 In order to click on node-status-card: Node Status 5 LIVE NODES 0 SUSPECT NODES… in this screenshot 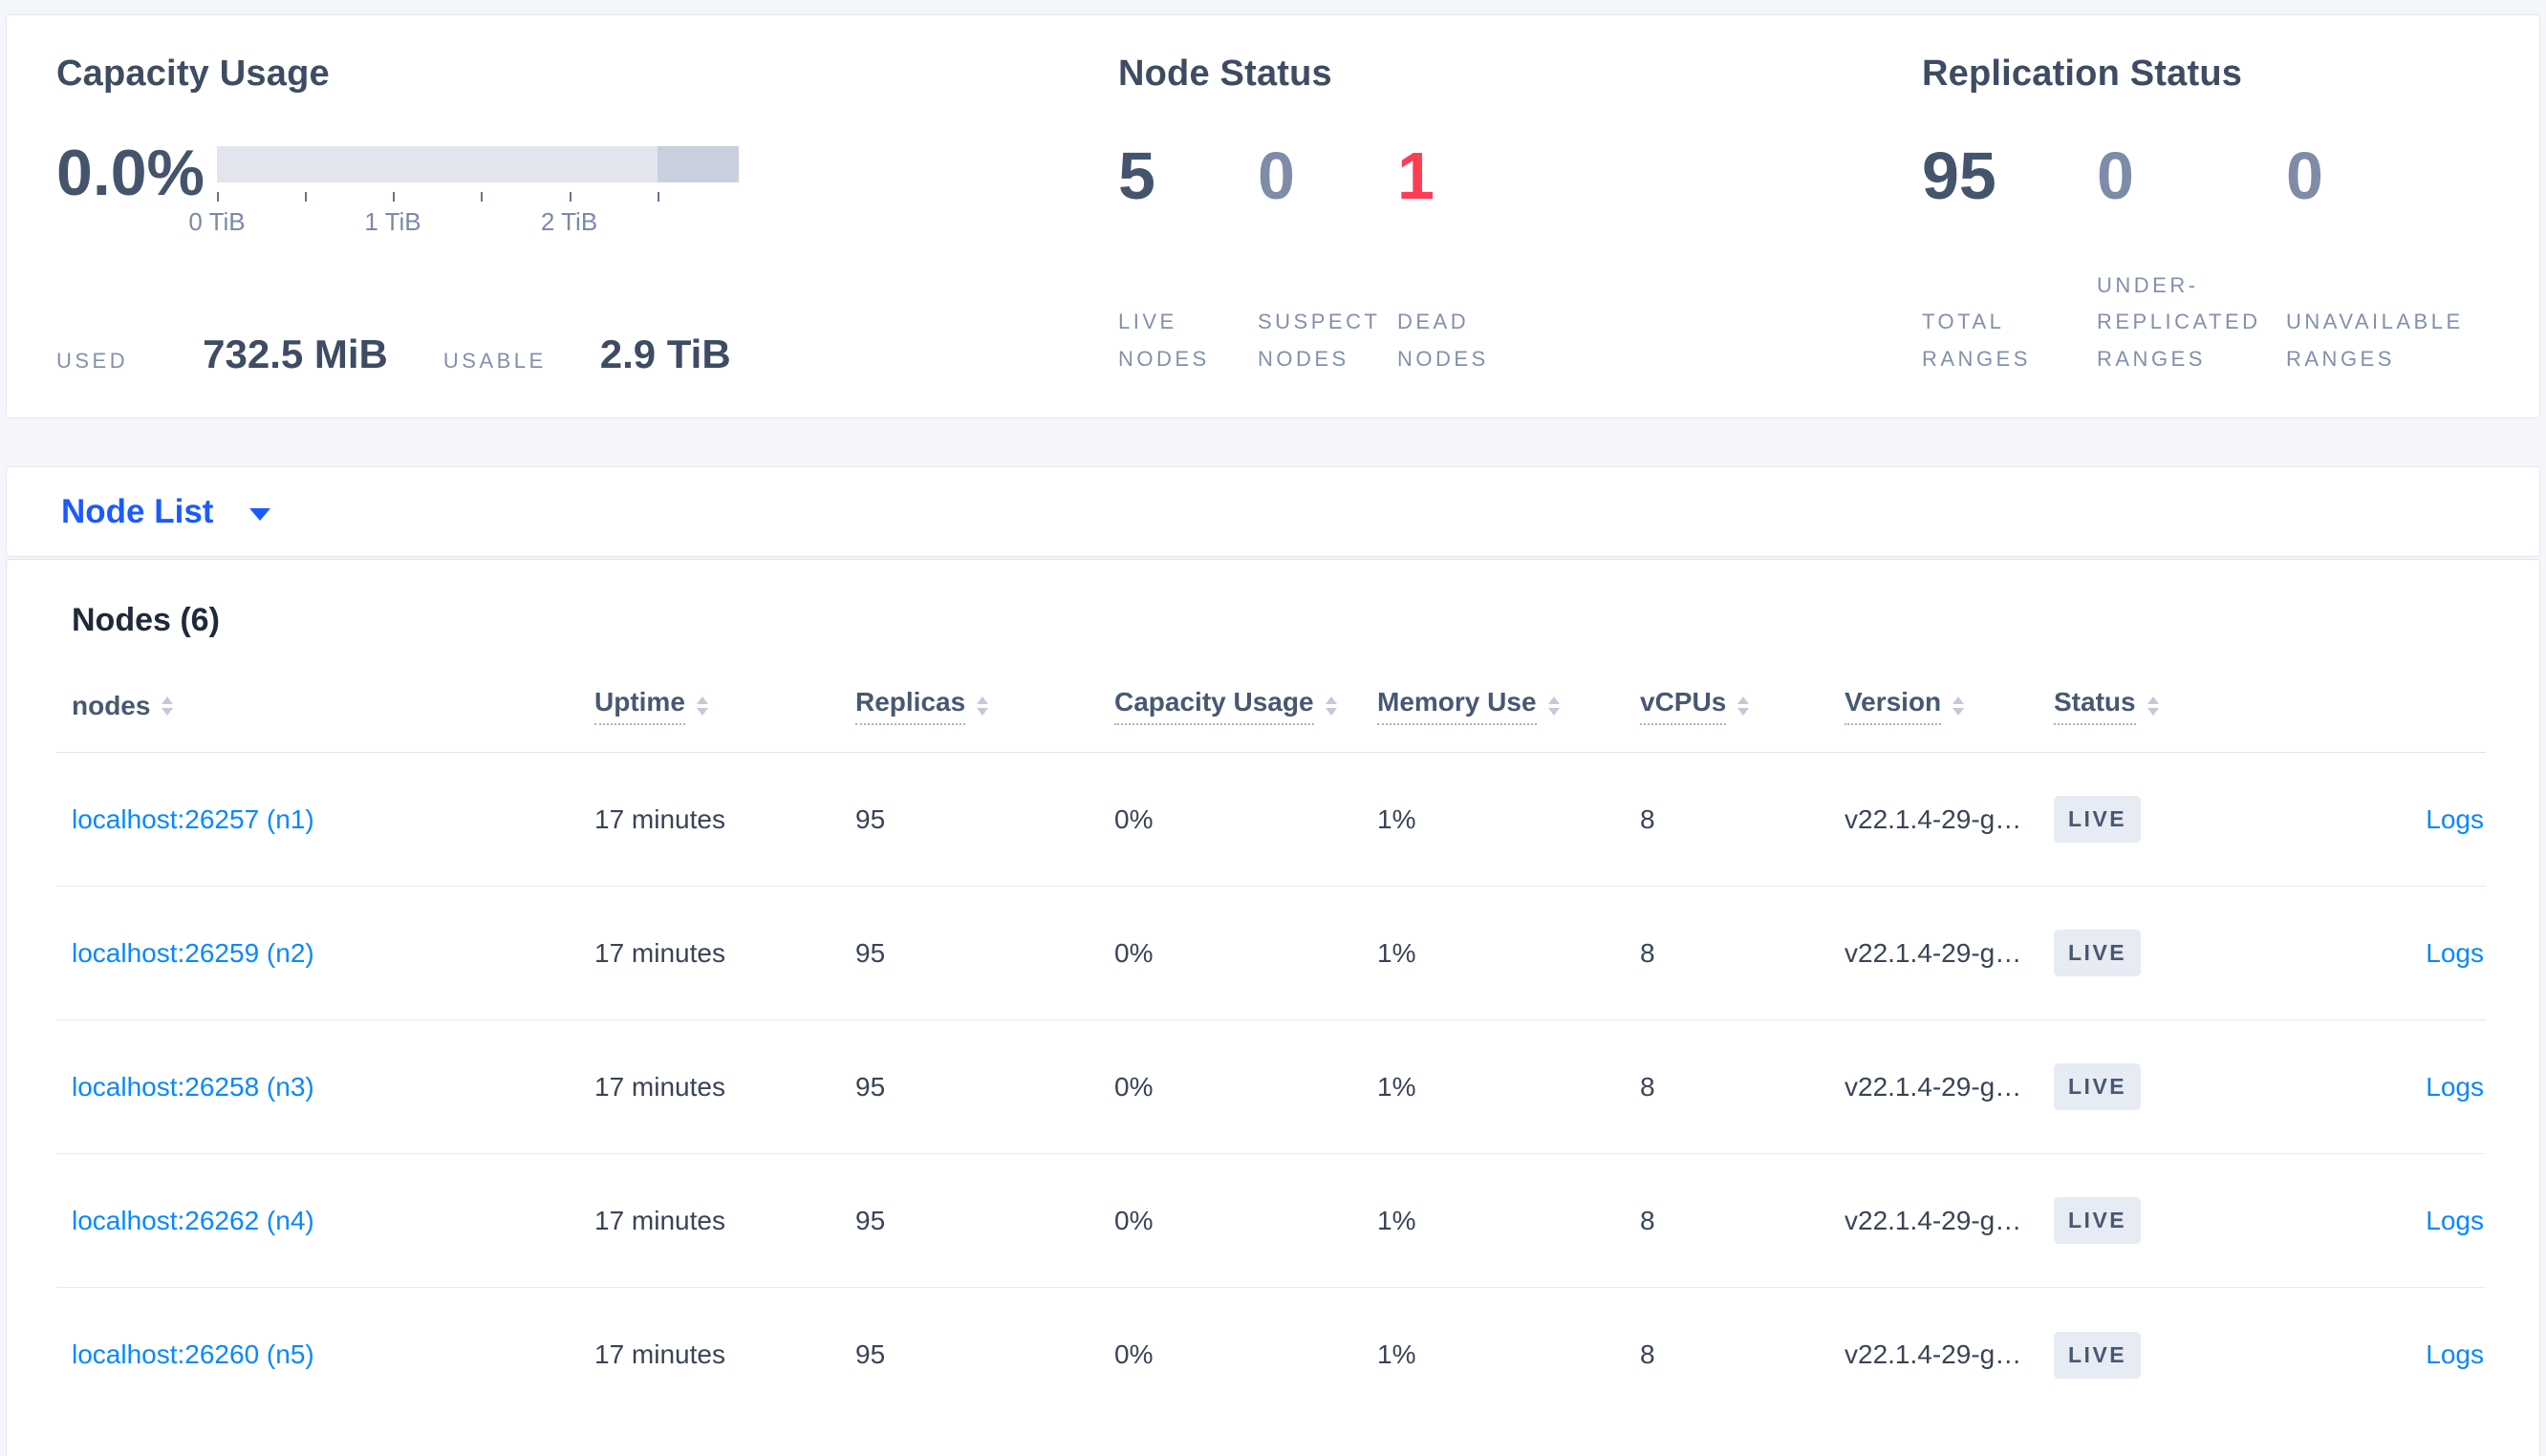, I will do `click(1520, 215)`.